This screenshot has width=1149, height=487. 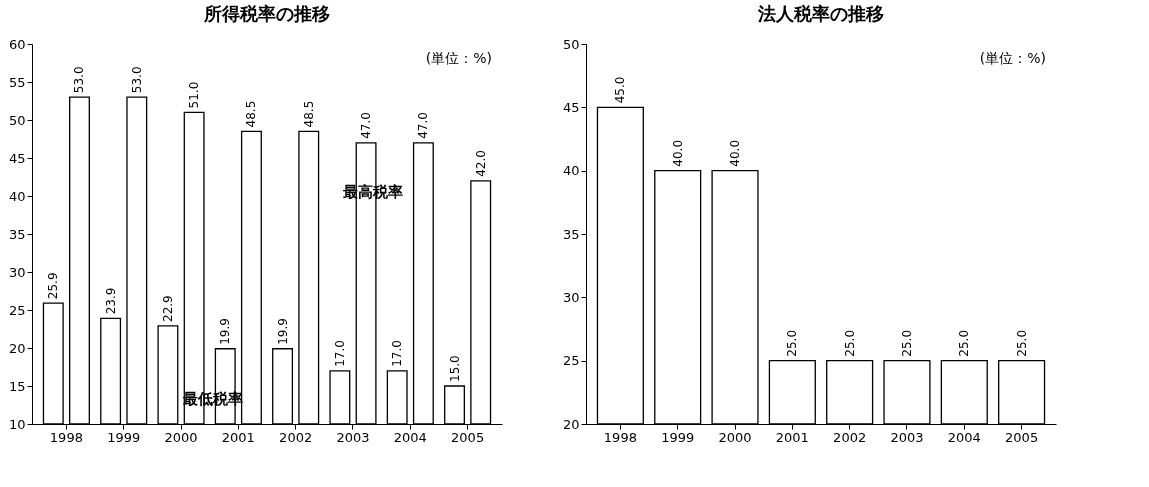 What do you see at coordinates (17, 44) in the screenshot?
I see `y-tick-label: 60` at bounding box center [17, 44].